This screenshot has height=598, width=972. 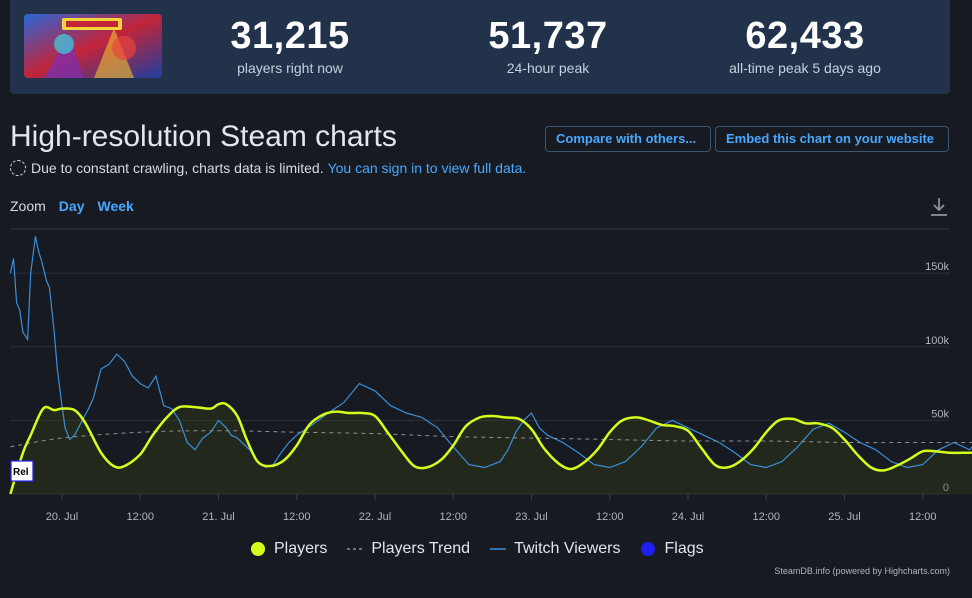 I want to click on x-tick-label: 21. Jul, so click(x=218, y=517).